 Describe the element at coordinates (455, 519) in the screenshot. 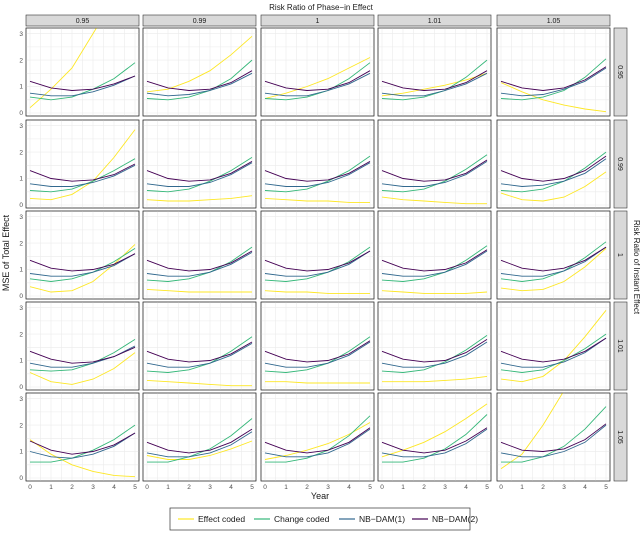

I see `legend-label: NB−DAM(2)` at that location.